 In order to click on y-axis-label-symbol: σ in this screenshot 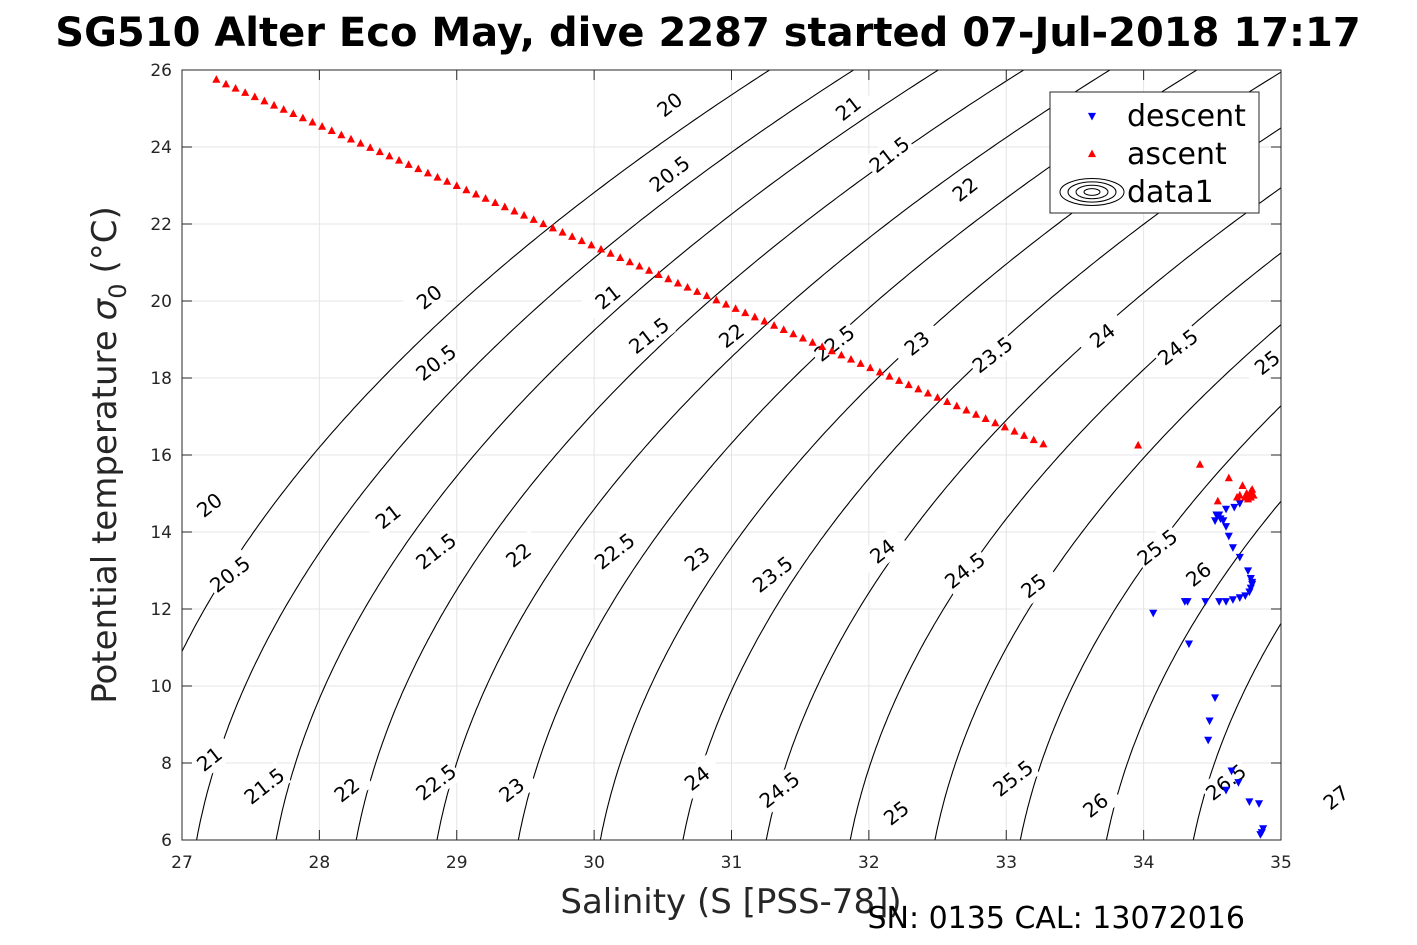, I will do `click(105, 308)`.